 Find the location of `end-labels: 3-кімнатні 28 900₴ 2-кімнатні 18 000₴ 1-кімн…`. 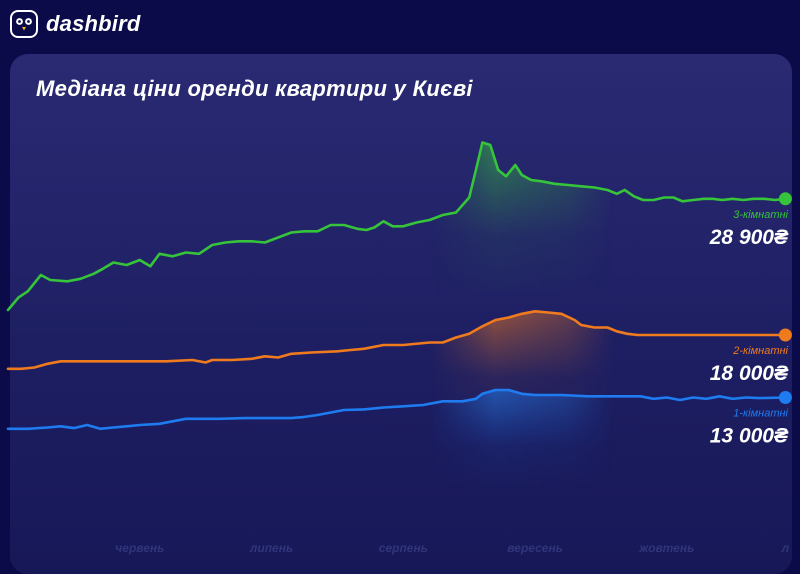

end-labels: 3-кімнатні 28 900₴ 2-кімнатні 18 000₴ 1-кімн… is located at coordinates (749, 328).